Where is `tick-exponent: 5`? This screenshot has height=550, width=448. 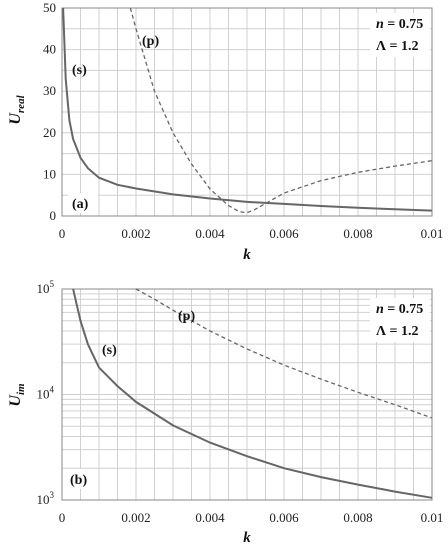 tick-exponent: 5 is located at coordinates (52, 284).